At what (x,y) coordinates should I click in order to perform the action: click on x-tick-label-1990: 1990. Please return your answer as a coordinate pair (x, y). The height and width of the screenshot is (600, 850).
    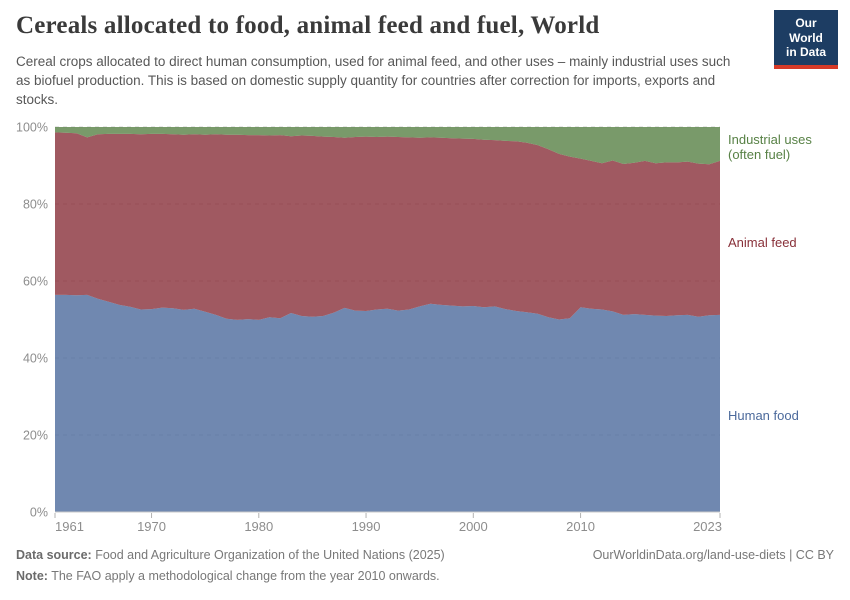
    Looking at the image, I should click on (366, 526).